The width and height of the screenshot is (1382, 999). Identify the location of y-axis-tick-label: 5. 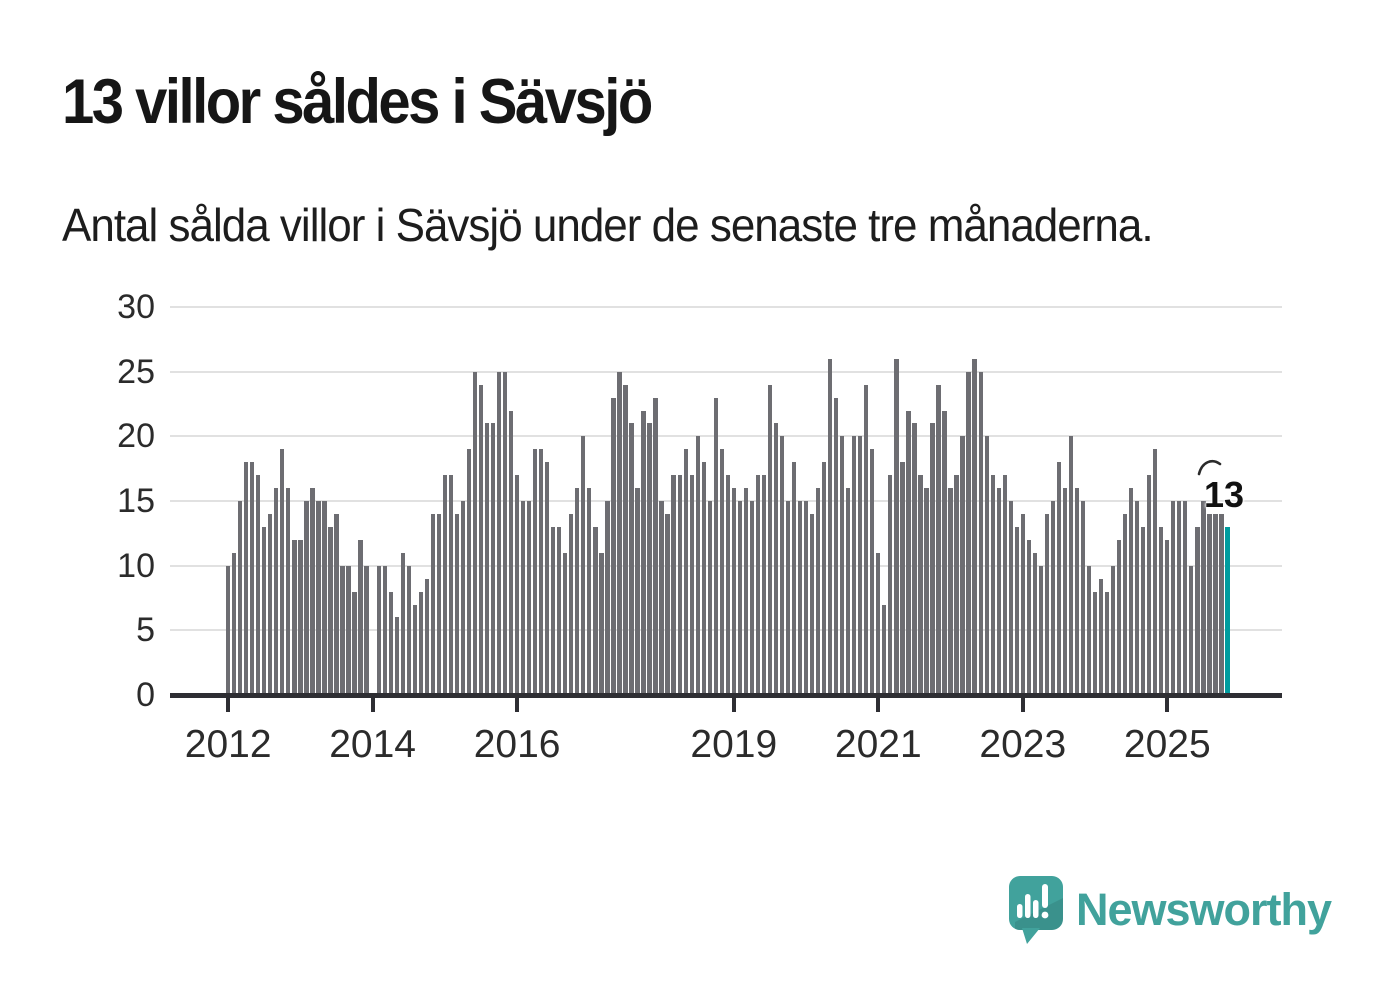
(145, 630).